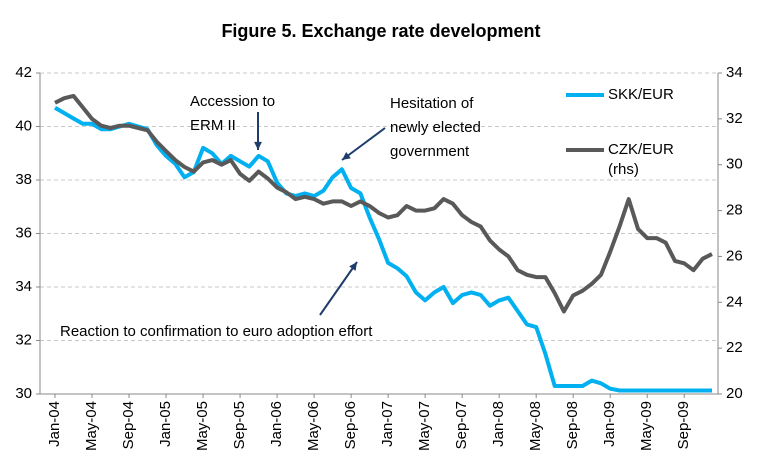 The width and height of the screenshot is (762, 468). Describe the element at coordinates (734, 393) in the screenshot. I see `y2-tick-label: 20` at that location.